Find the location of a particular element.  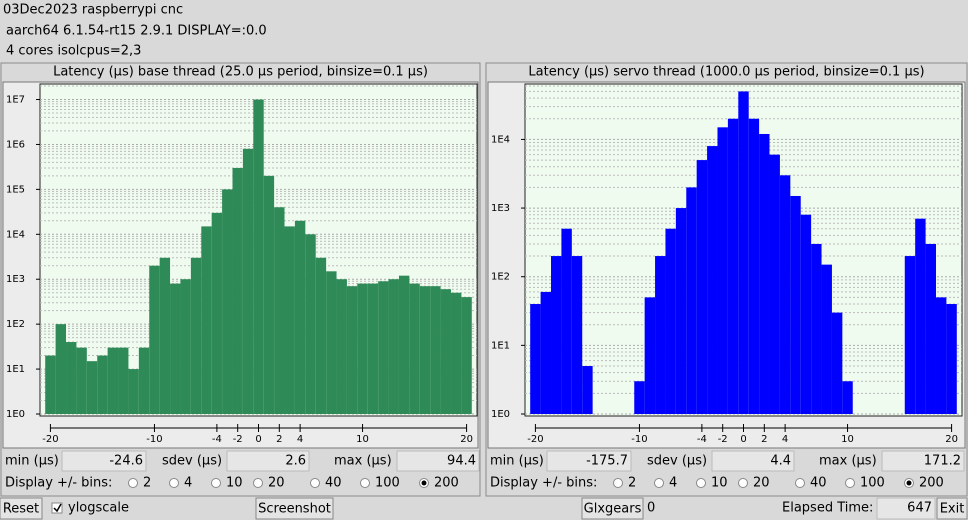

glxgears-button is located at coordinates (612, 508).